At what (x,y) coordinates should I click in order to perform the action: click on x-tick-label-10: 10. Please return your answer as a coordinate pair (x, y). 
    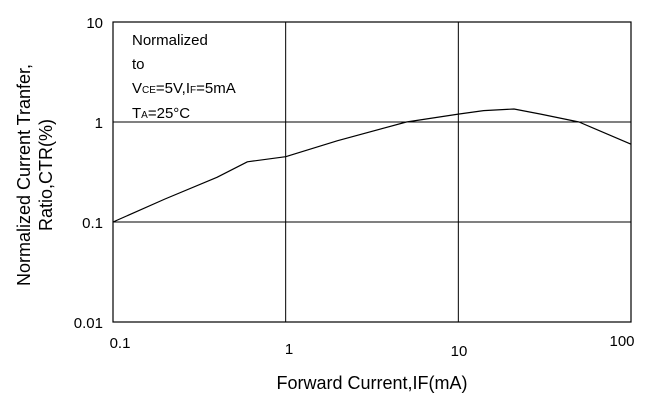
    Looking at the image, I should click on (459, 351).